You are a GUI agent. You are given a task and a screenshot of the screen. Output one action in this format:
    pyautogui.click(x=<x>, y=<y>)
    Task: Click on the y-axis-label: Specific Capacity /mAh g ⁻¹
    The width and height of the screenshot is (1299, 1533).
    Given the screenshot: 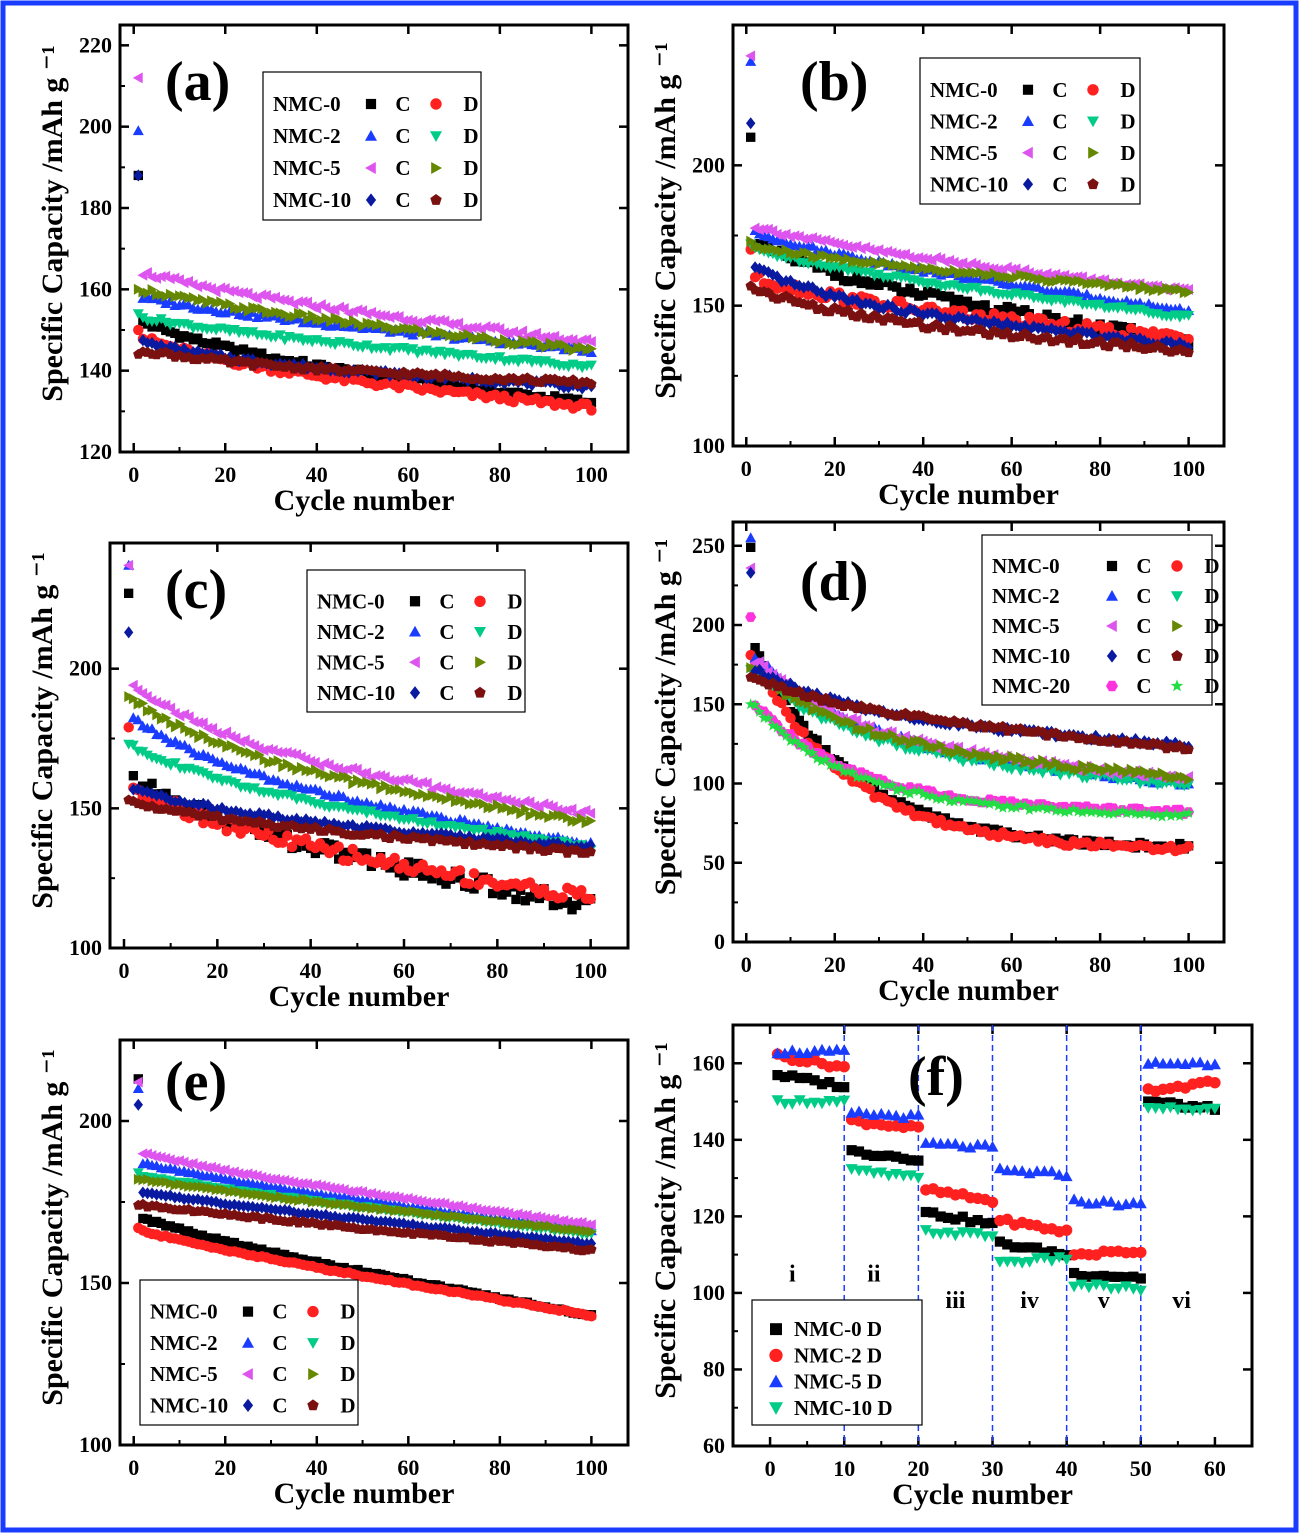 What is the action you would take?
    pyautogui.click(x=665, y=717)
    